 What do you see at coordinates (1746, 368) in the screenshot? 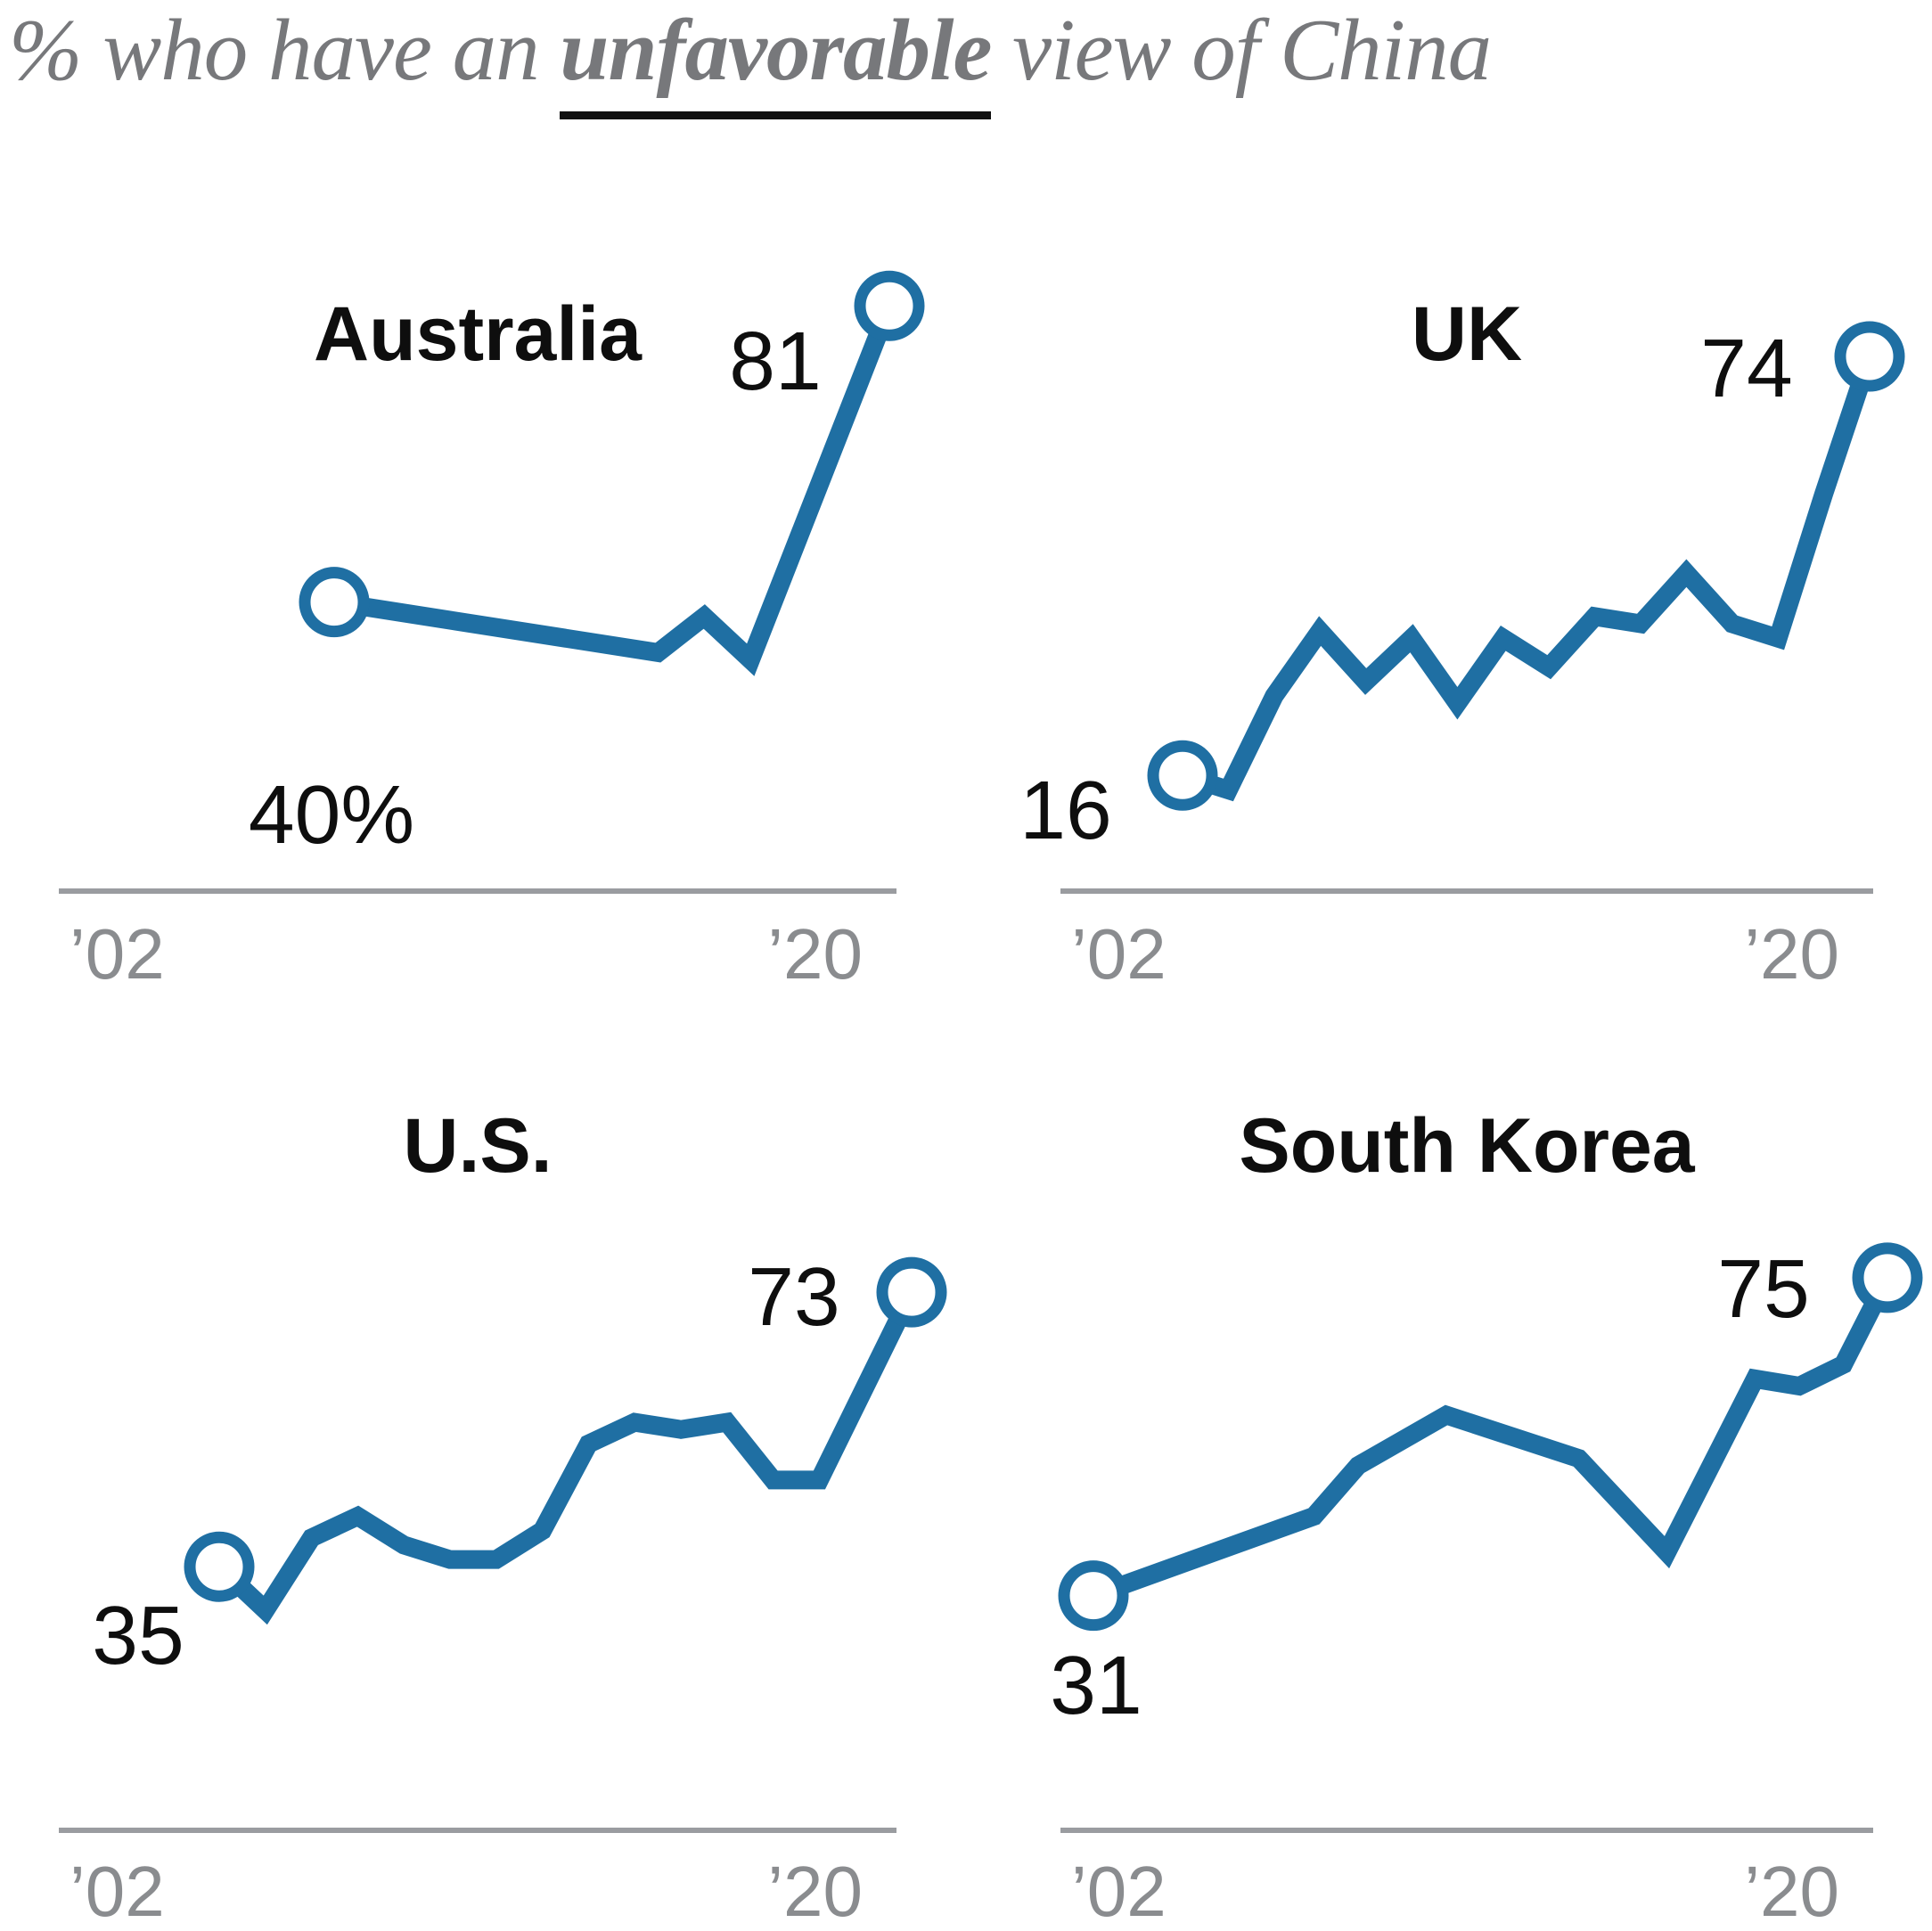
I see `end-value-label-uk: 74` at bounding box center [1746, 368].